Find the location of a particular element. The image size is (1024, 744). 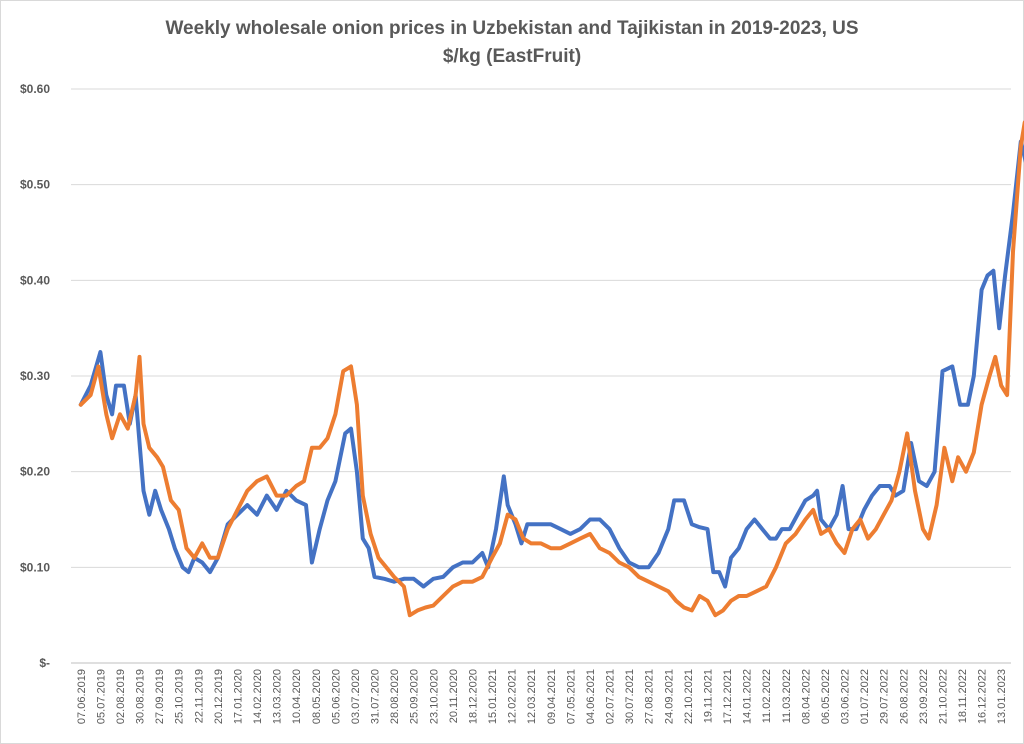

y-tick-label: $0.60 is located at coordinates (35, 89).